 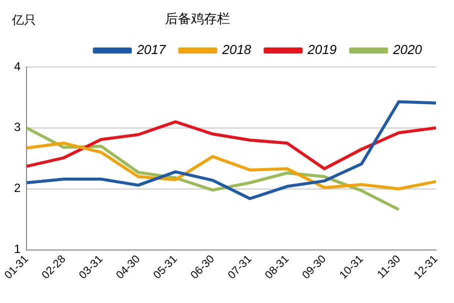 I want to click on legend-label: 2019, so click(x=321, y=50).